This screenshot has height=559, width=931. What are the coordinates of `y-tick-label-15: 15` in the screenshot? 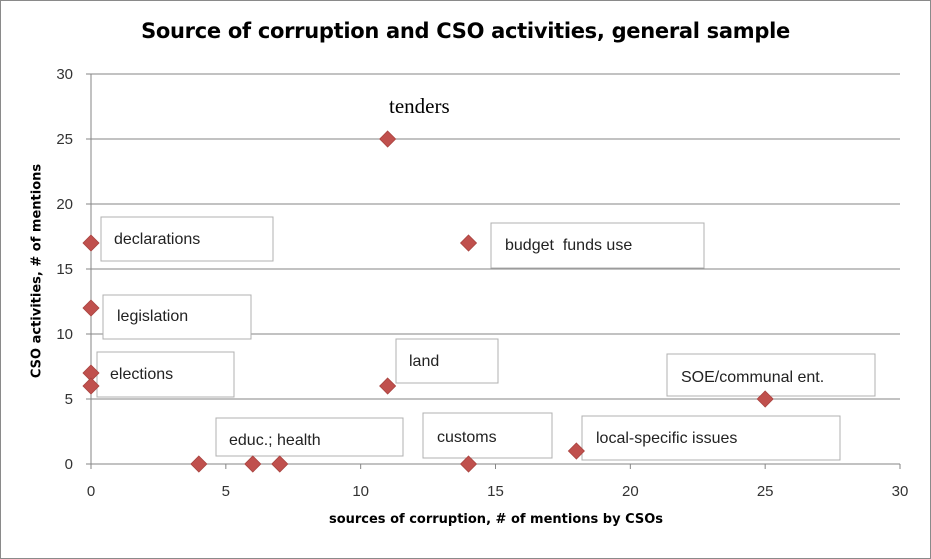 It's located at (64, 269).